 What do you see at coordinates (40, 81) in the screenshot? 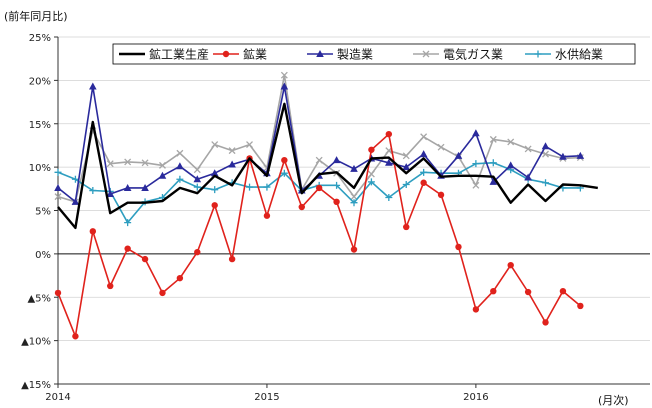
I see `y-tick-label: 20%` at bounding box center [40, 81].